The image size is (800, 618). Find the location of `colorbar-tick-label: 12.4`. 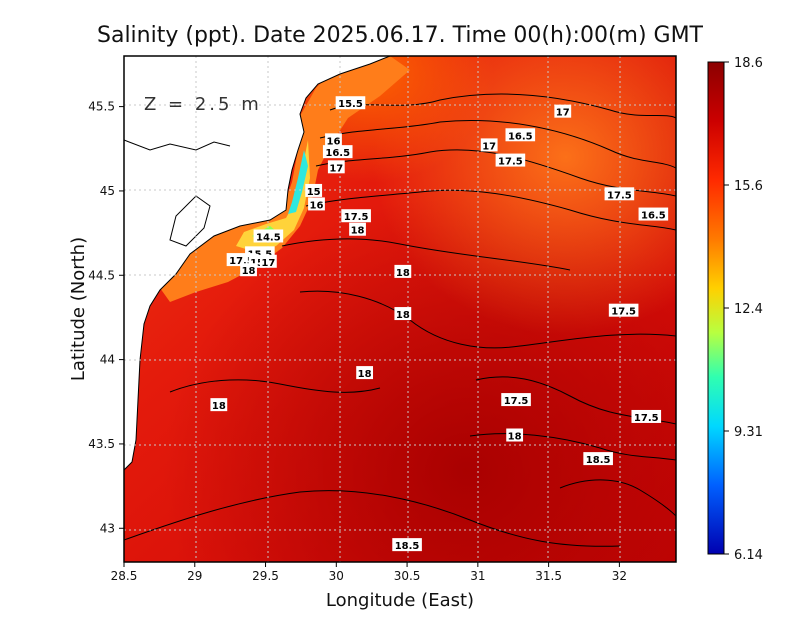

colorbar-tick-label: 12.4 is located at coordinates (748, 309).